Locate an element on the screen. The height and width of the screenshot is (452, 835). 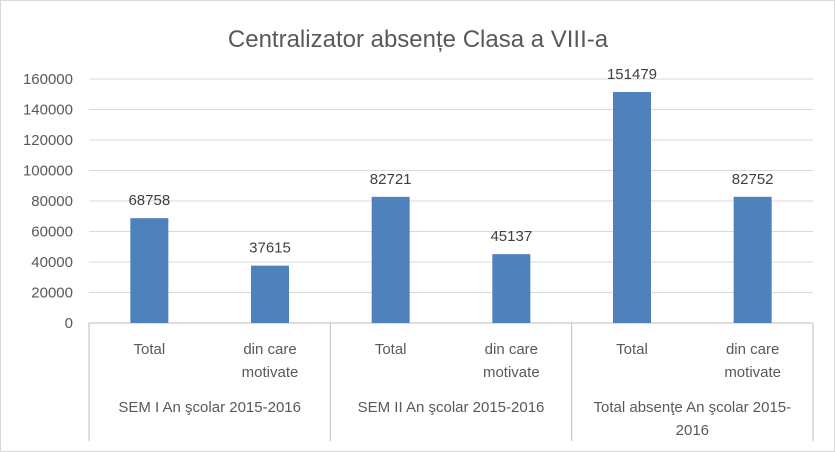
data-label: 45137 is located at coordinates (511, 236).